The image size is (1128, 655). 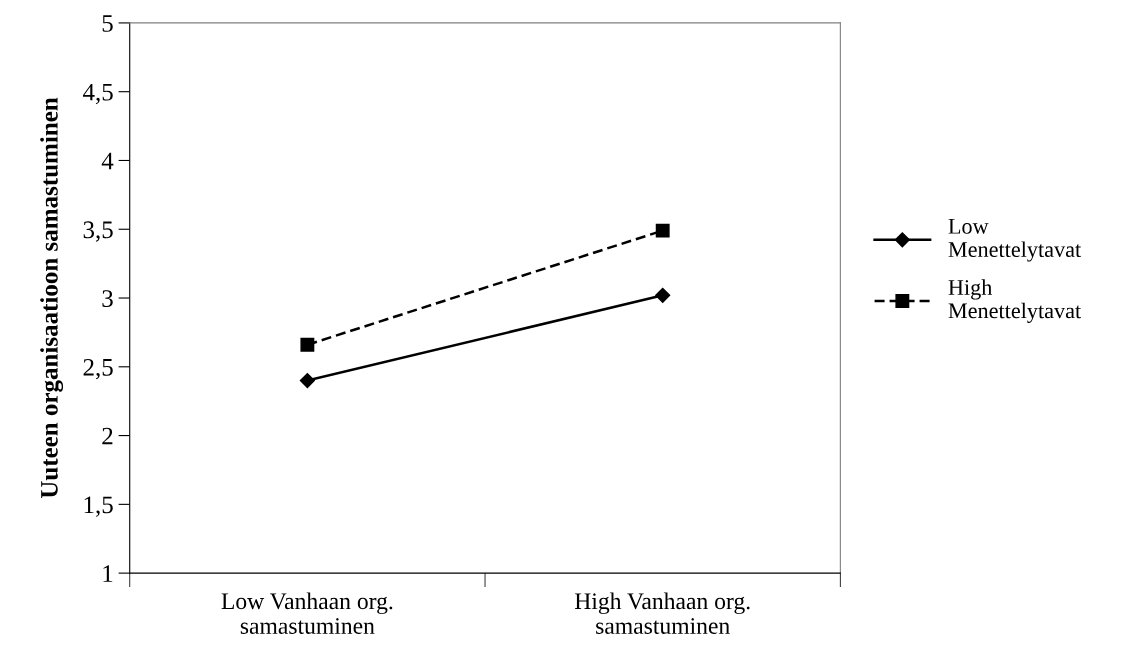 What do you see at coordinates (107, 436) in the screenshot?
I see `y-tick-label: 2` at bounding box center [107, 436].